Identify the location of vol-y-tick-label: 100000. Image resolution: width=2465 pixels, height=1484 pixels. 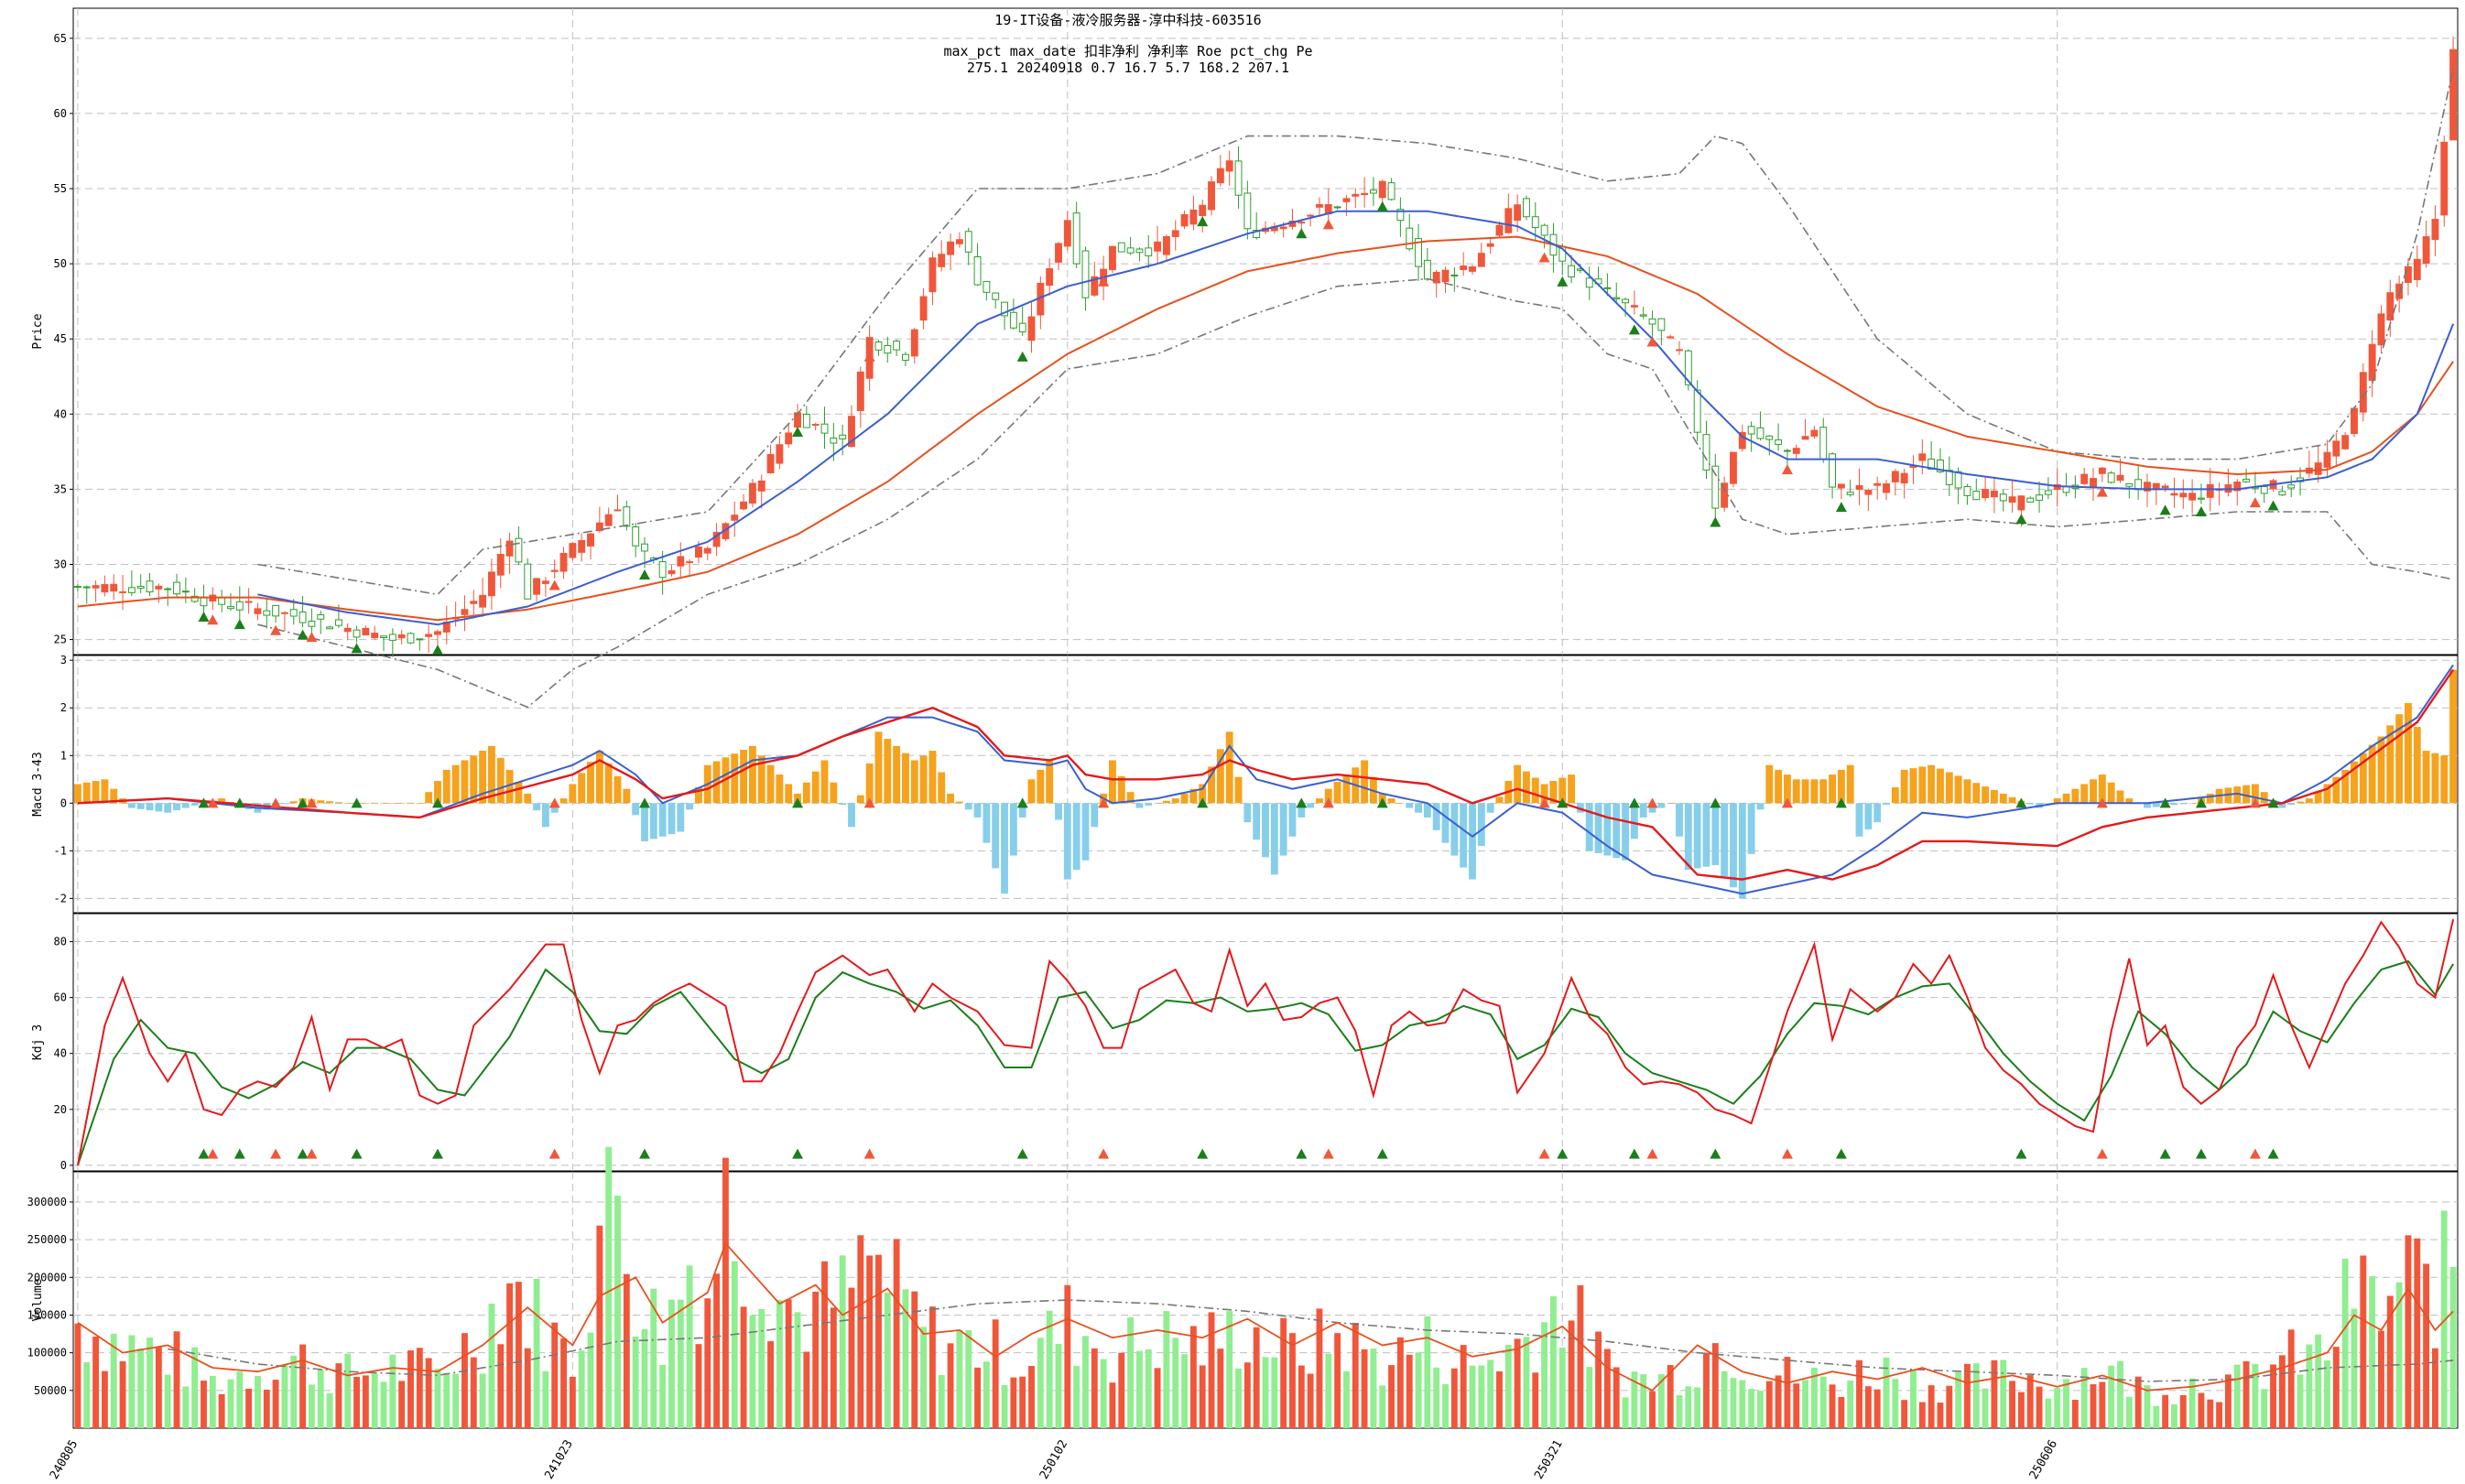
(47, 1353).